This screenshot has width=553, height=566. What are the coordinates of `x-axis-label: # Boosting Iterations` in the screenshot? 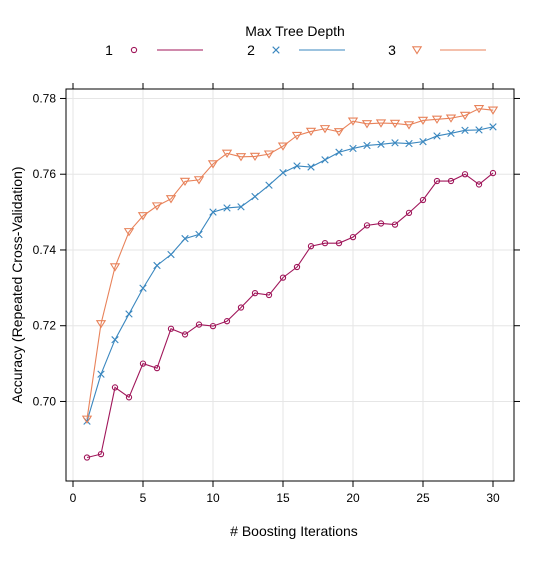 It's located at (294, 531).